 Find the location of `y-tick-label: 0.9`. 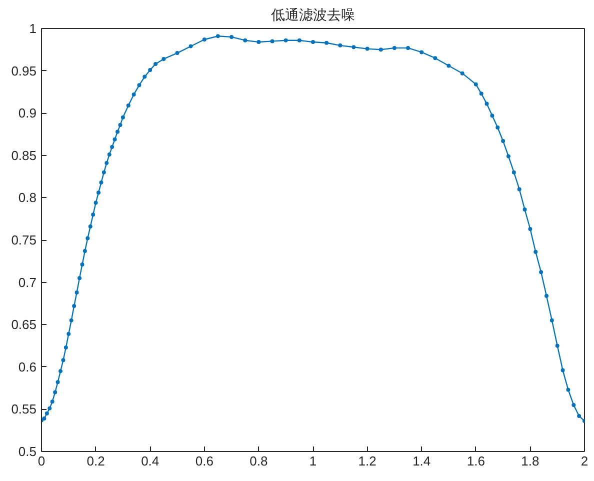

y-tick-label: 0.9 is located at coordinates (27, 113).